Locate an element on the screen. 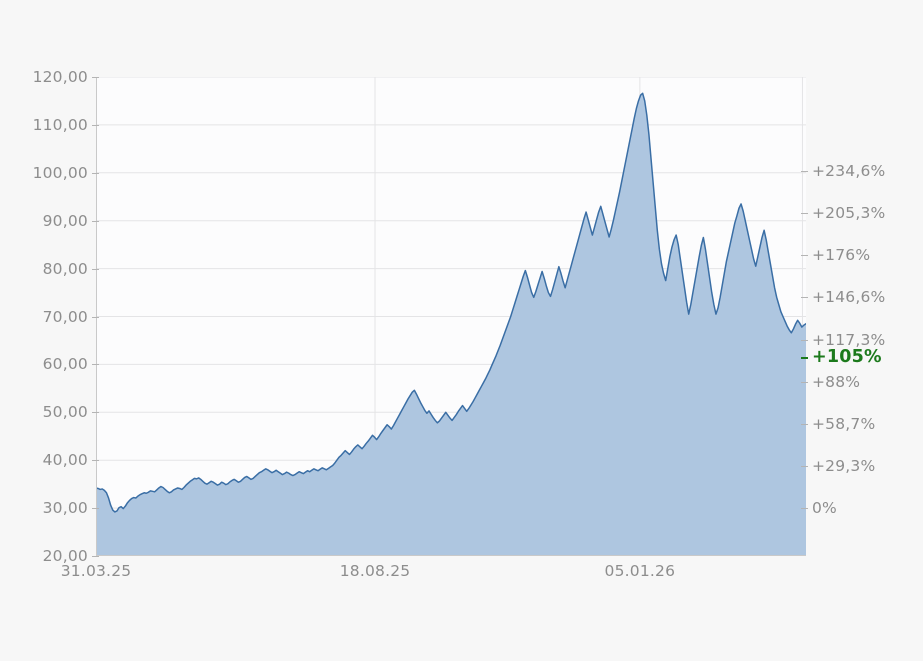  x-axis-tick-label: 31.03.25 is located at coordinates (96, 571).